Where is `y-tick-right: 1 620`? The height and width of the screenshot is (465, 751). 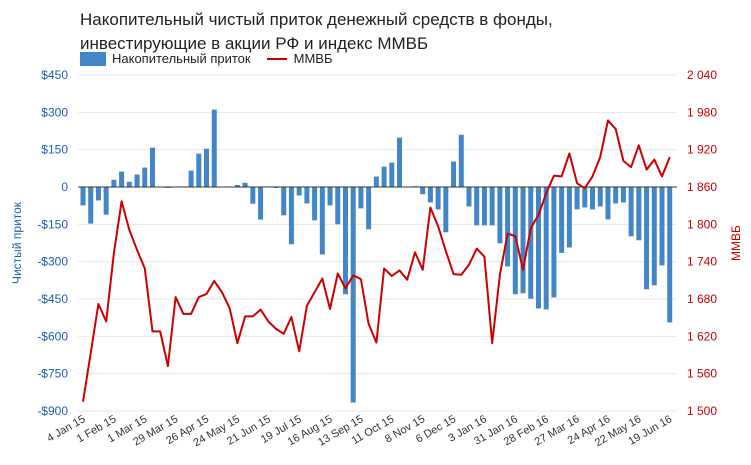 y-tick-right: 1 620 is located at coordinates (702, 336).